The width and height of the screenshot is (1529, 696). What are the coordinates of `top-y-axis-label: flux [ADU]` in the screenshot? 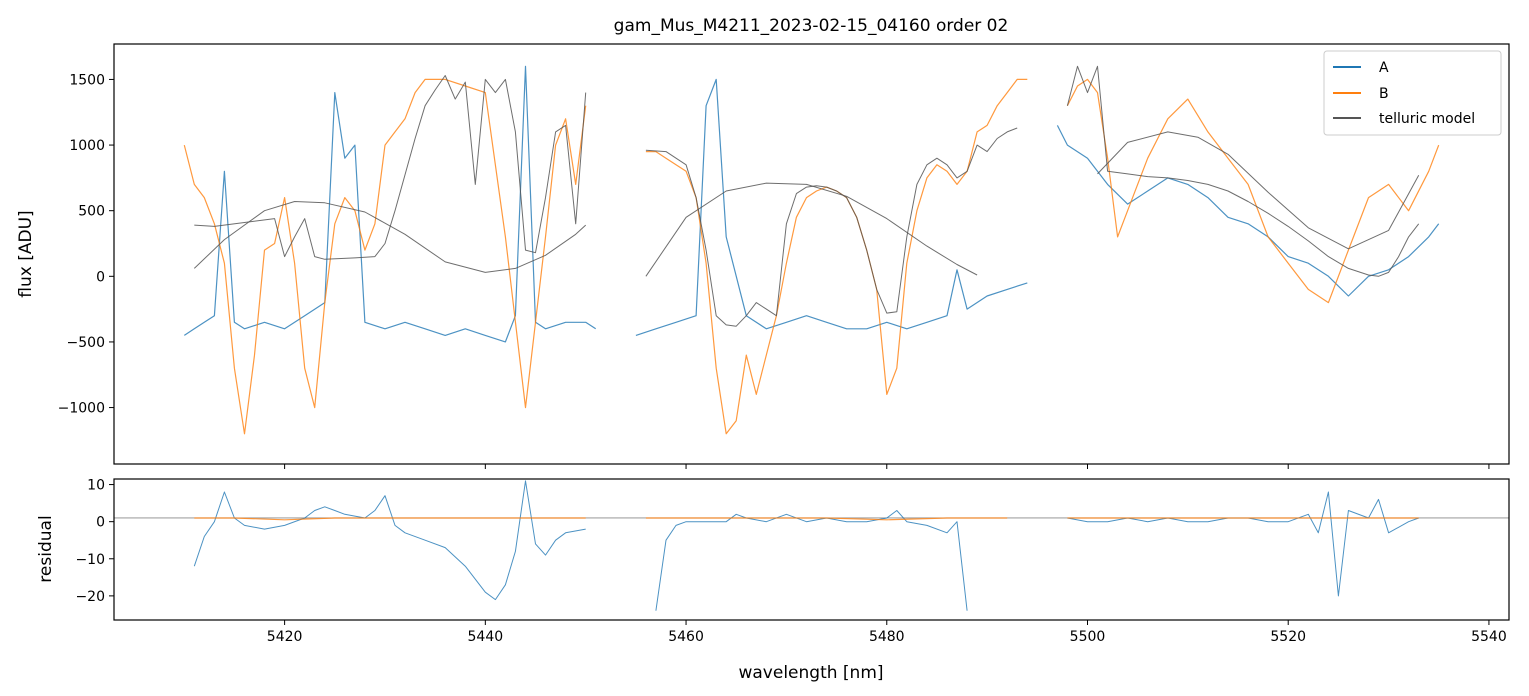 It's located at (26, 253).